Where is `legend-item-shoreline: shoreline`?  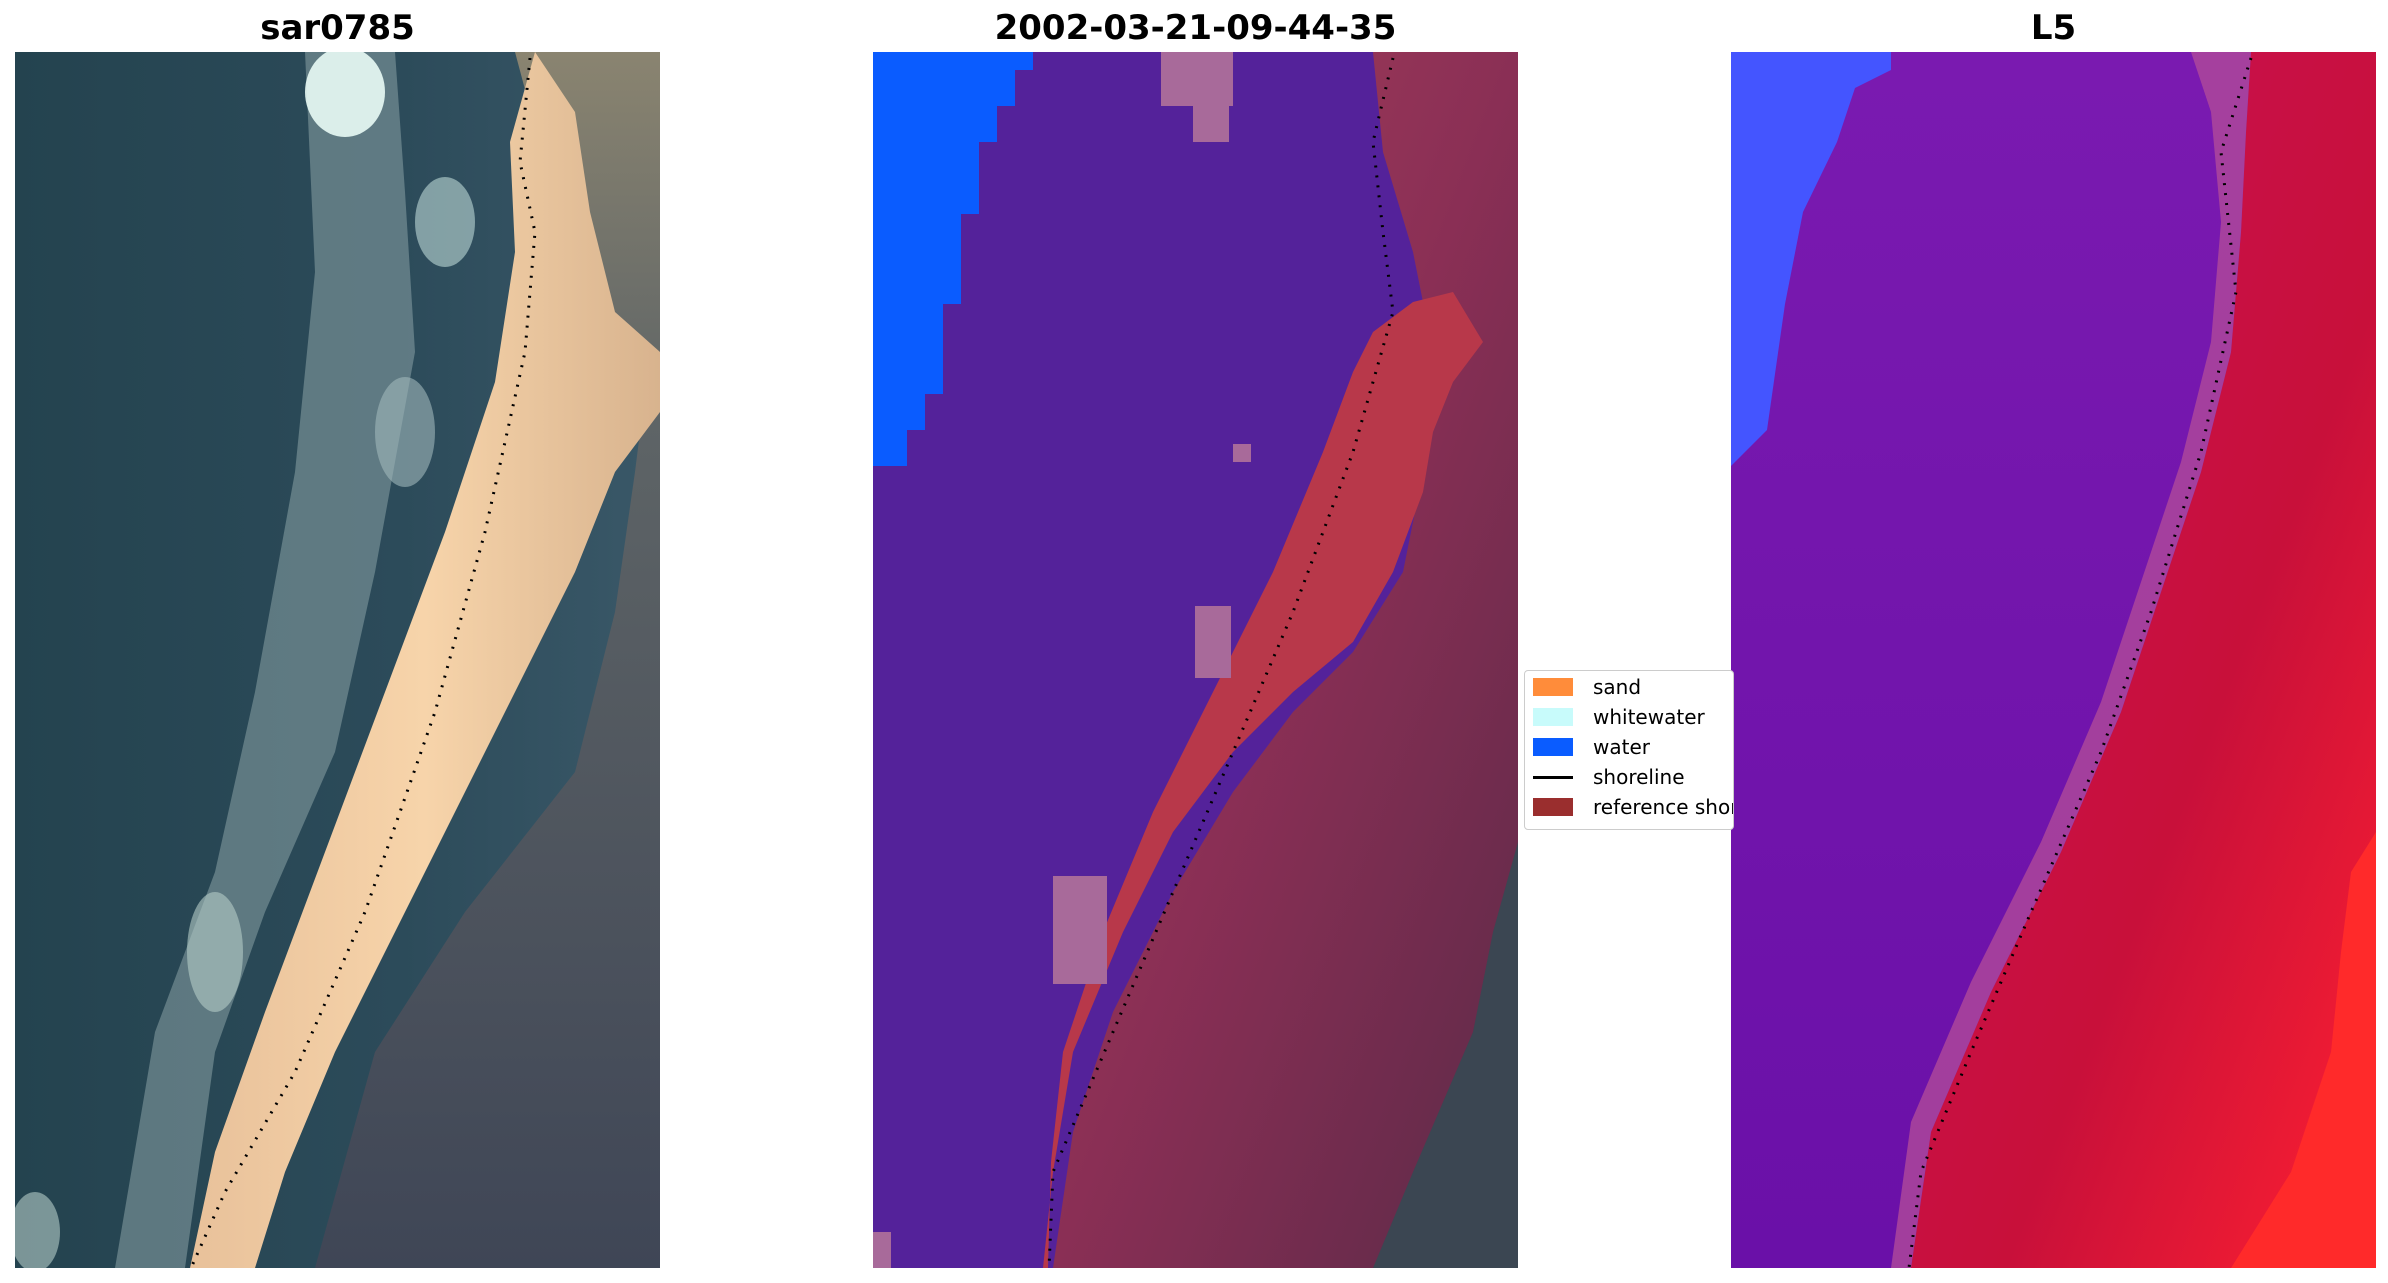 legend-item-shoreline: shoreline is located at coordinates (1609, 777).